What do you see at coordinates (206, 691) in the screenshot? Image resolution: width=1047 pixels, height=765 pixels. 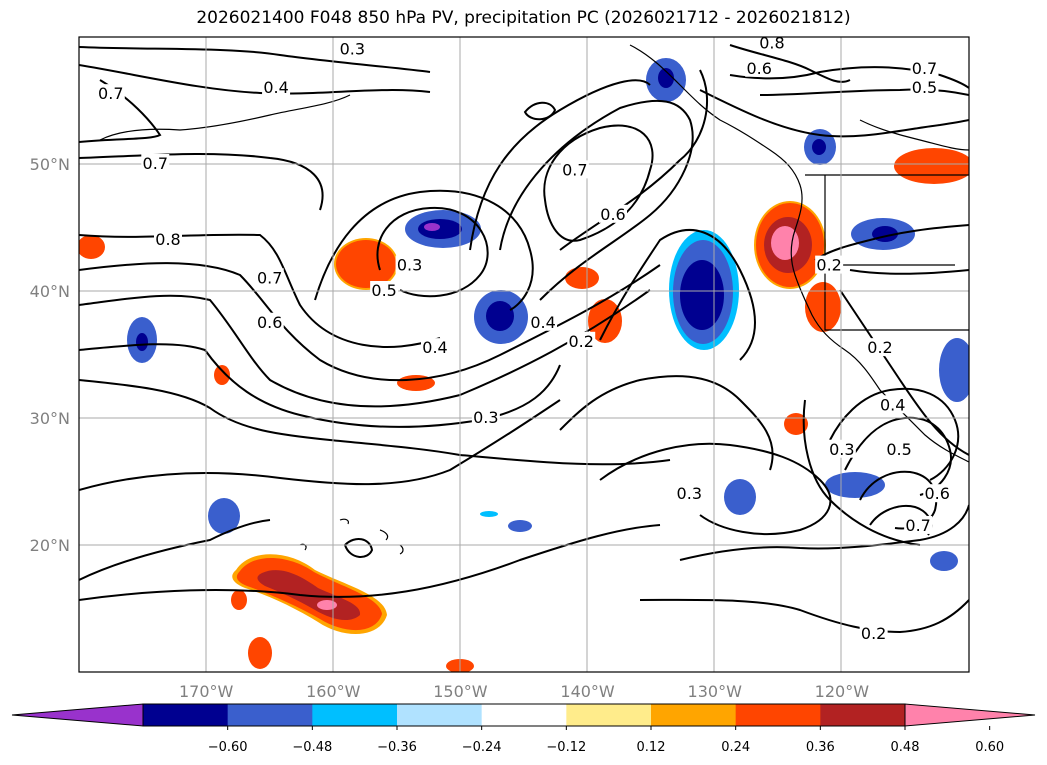 I see `lon-label: 170°W` at bounding box center [206, 691].